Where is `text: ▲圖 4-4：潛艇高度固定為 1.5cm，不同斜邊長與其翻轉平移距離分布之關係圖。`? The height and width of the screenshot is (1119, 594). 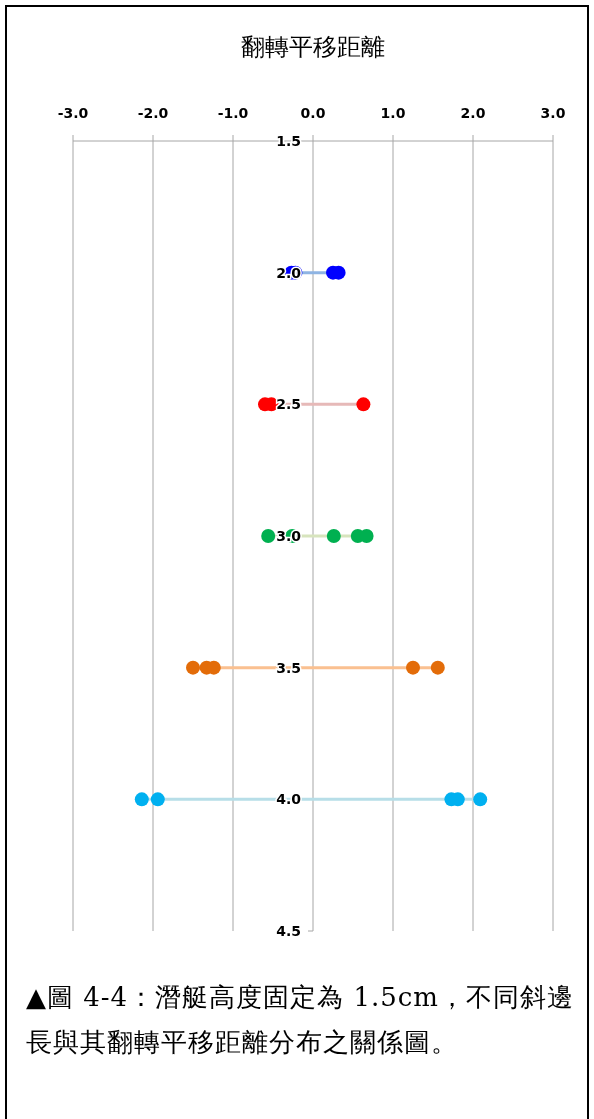
text: ▲圖 4-4：潛艇高度固定為 1.5cm，不同斜邊長與其翻轉平移距離分布之關係圖。 is located at coordinates (300, 1020).